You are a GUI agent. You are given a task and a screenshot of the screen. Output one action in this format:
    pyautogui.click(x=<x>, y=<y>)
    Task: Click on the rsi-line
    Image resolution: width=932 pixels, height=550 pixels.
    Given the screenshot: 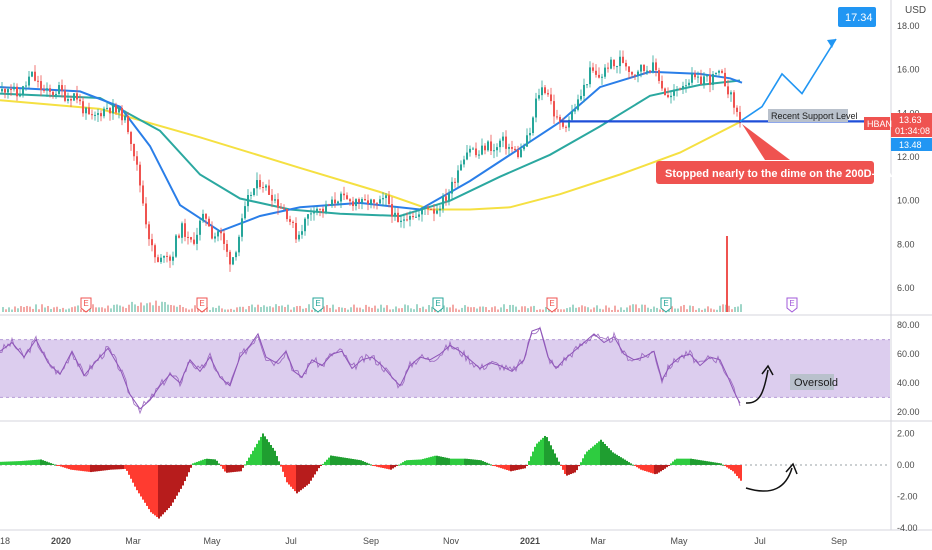 What is the action you would take?
    pyautogui.click(x=370, y=368)
    